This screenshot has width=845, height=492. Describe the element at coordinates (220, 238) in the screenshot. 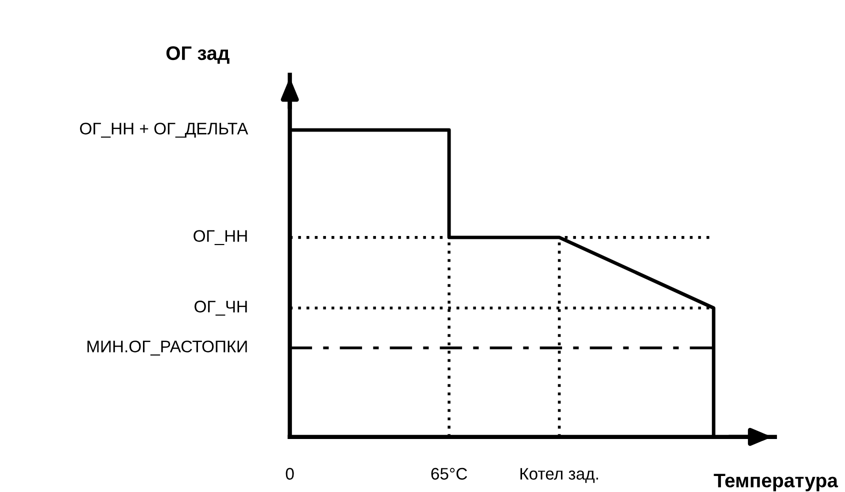

I see `ref-line-label: ОГ_НН` at that location.